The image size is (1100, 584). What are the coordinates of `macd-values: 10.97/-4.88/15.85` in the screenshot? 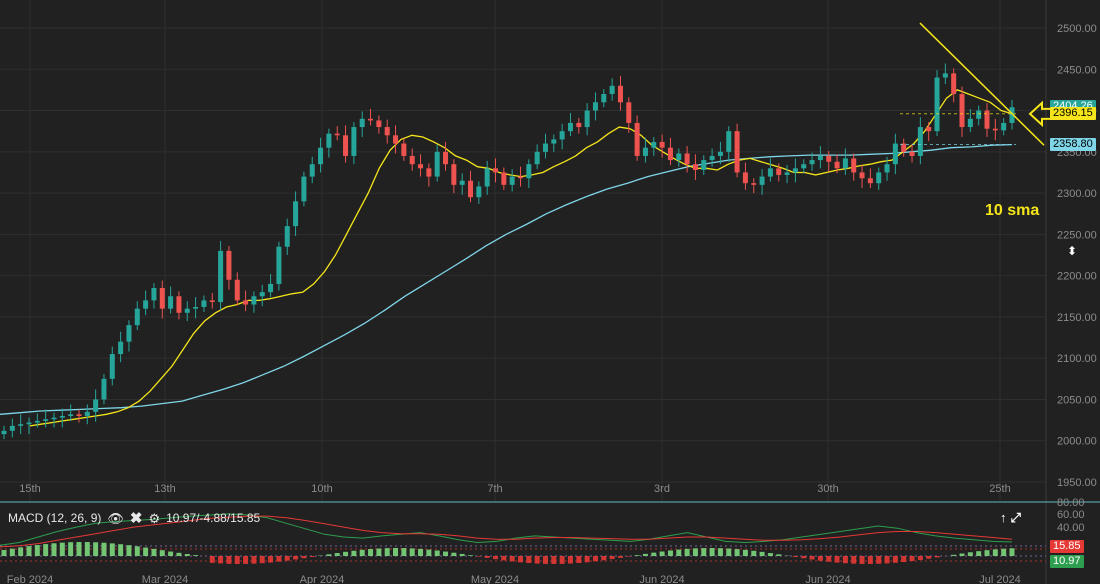 It's located at (213, 518).